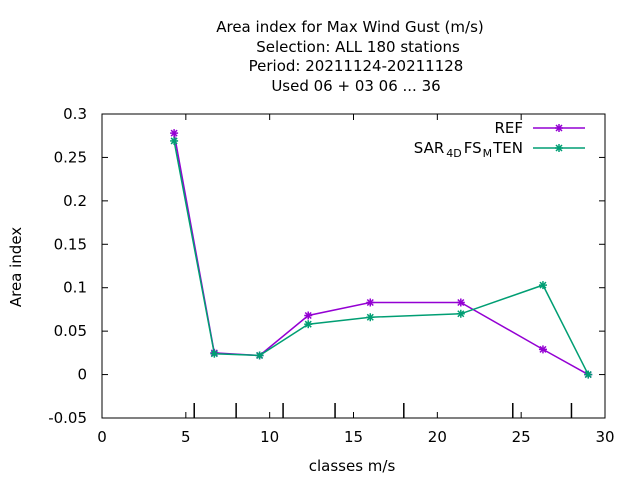 The image size is (640, 480). Describe the element at coordinates (70, 157) in the screenshot. I see `y-tick-label: 0.25` at that location.